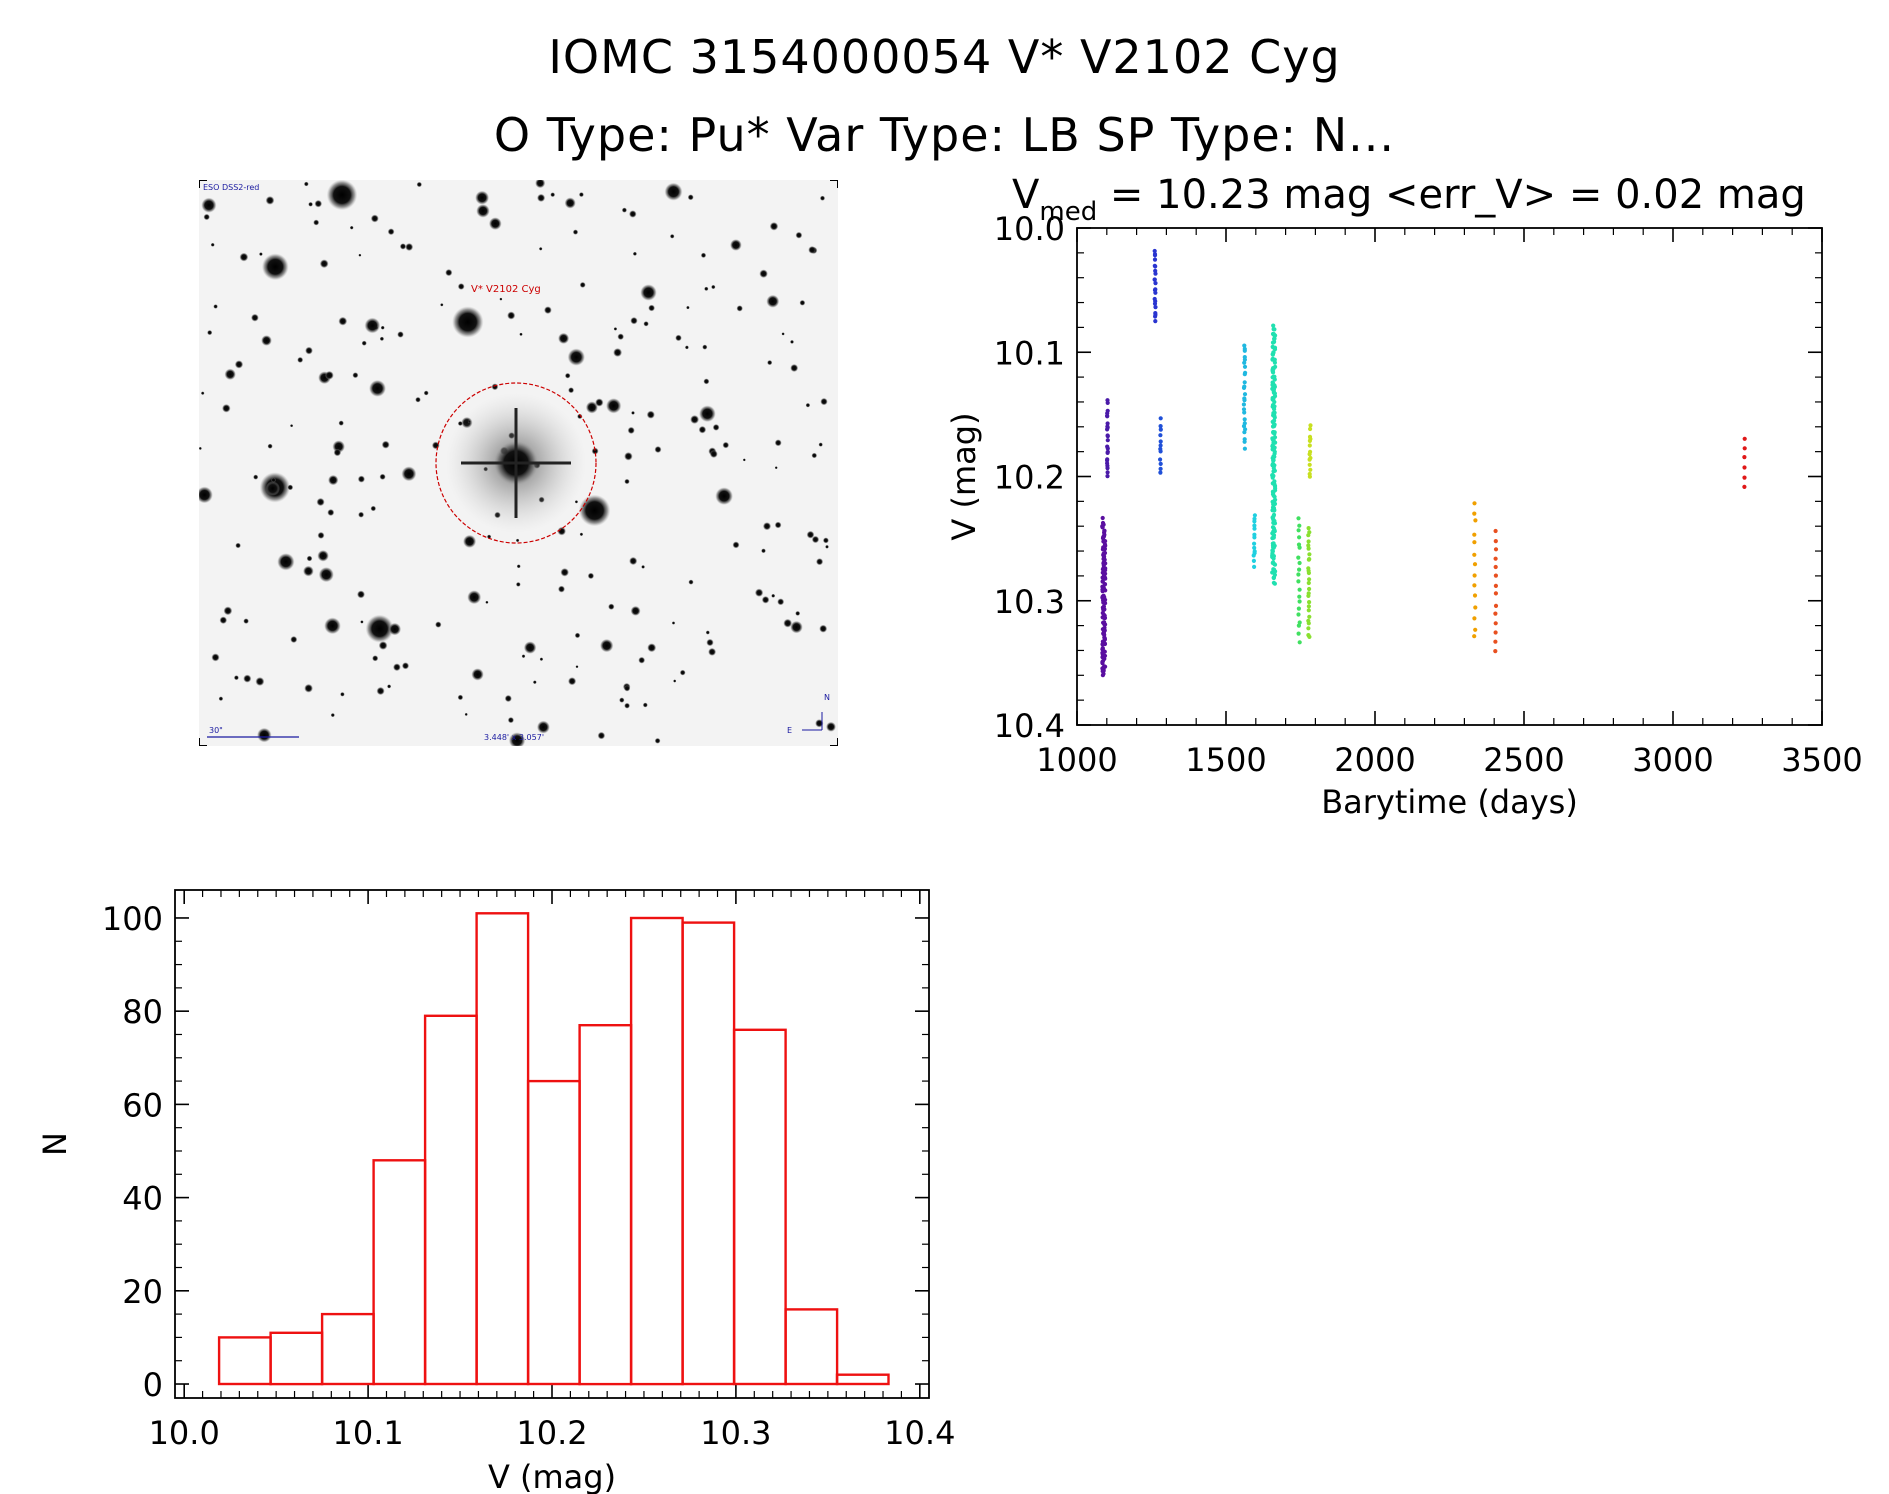  Describe the element at coordinates (1029, 353) in the screenshot. I see `y-tick-label: 10.1` at that location.